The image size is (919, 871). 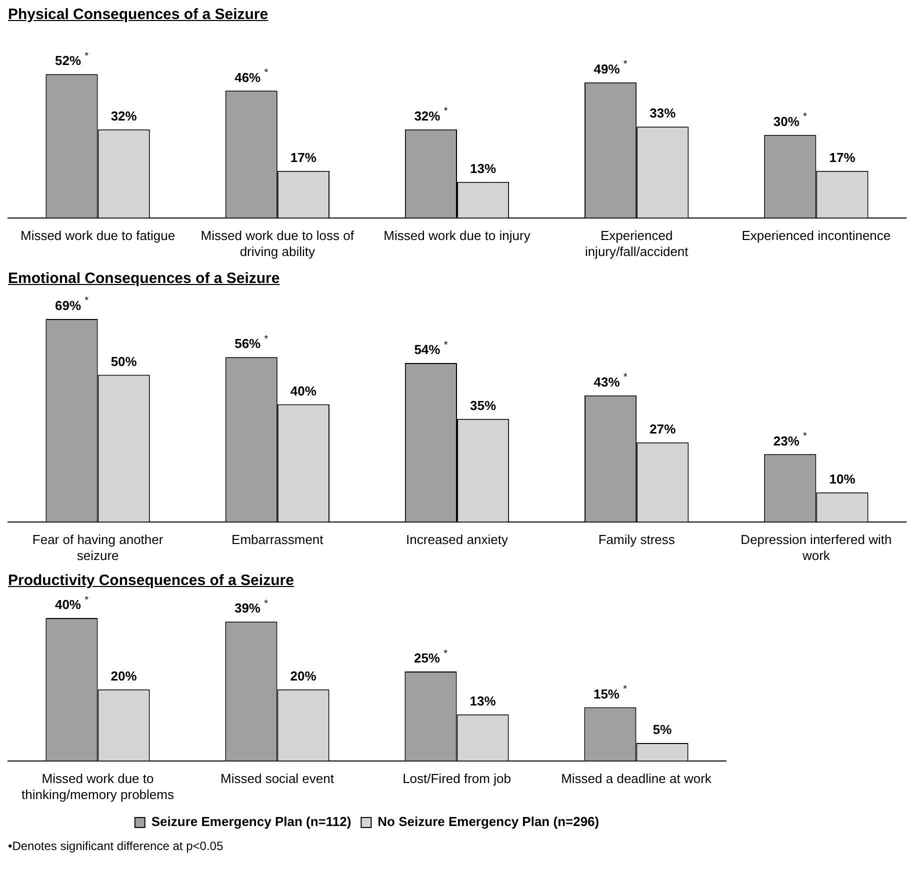 I want to click on data-label: 10%, so click(x=842, y=478).